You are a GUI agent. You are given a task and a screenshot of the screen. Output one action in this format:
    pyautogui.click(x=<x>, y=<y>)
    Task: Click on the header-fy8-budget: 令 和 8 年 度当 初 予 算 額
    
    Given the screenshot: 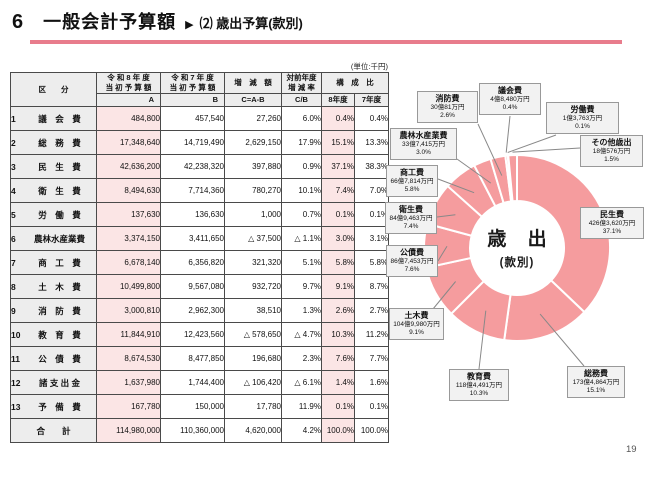 What is the action you would take?
    pyautogui.click(x=128, y=83)
    